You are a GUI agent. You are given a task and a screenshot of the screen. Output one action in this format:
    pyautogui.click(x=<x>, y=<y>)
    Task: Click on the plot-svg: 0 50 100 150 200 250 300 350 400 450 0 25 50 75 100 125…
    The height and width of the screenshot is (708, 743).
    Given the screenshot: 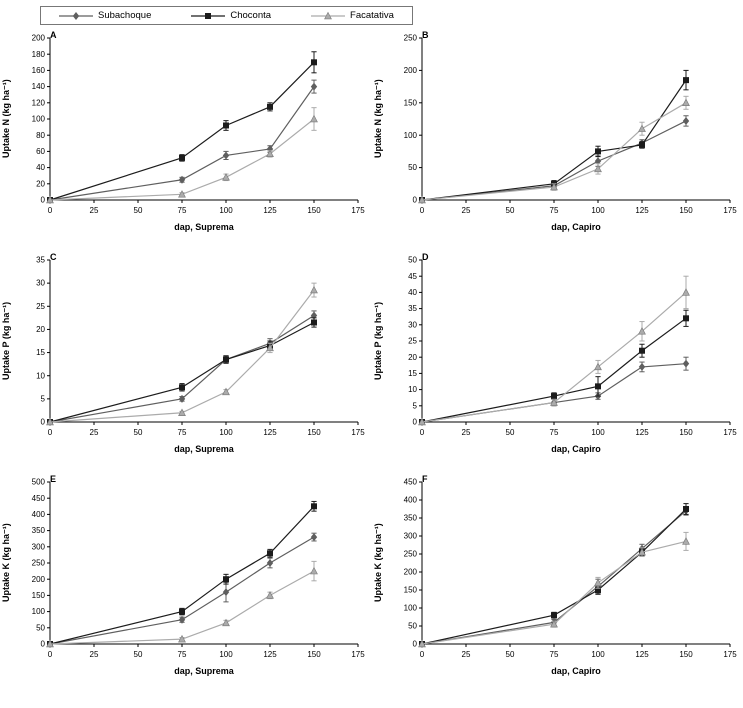 What is the action you would take?
    pyautogui.click(x=571, y=568)
    